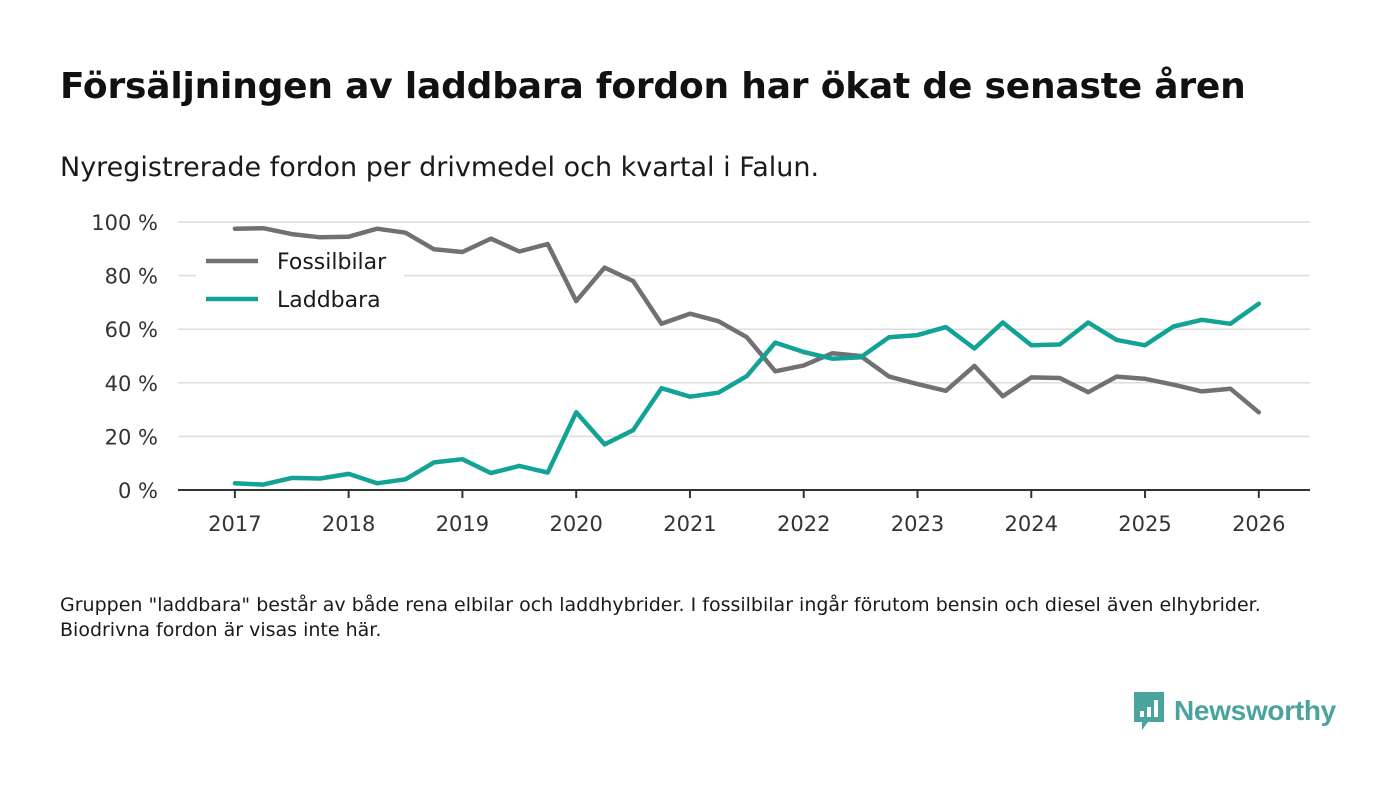 This screenshot has height=793, width=1400. Describe the element at coordinates (124, 357) in the screenshot. I see `y-axis-tick-labels: 0 % 20 % 40 % 60 % 80 % 100 %` at that location.